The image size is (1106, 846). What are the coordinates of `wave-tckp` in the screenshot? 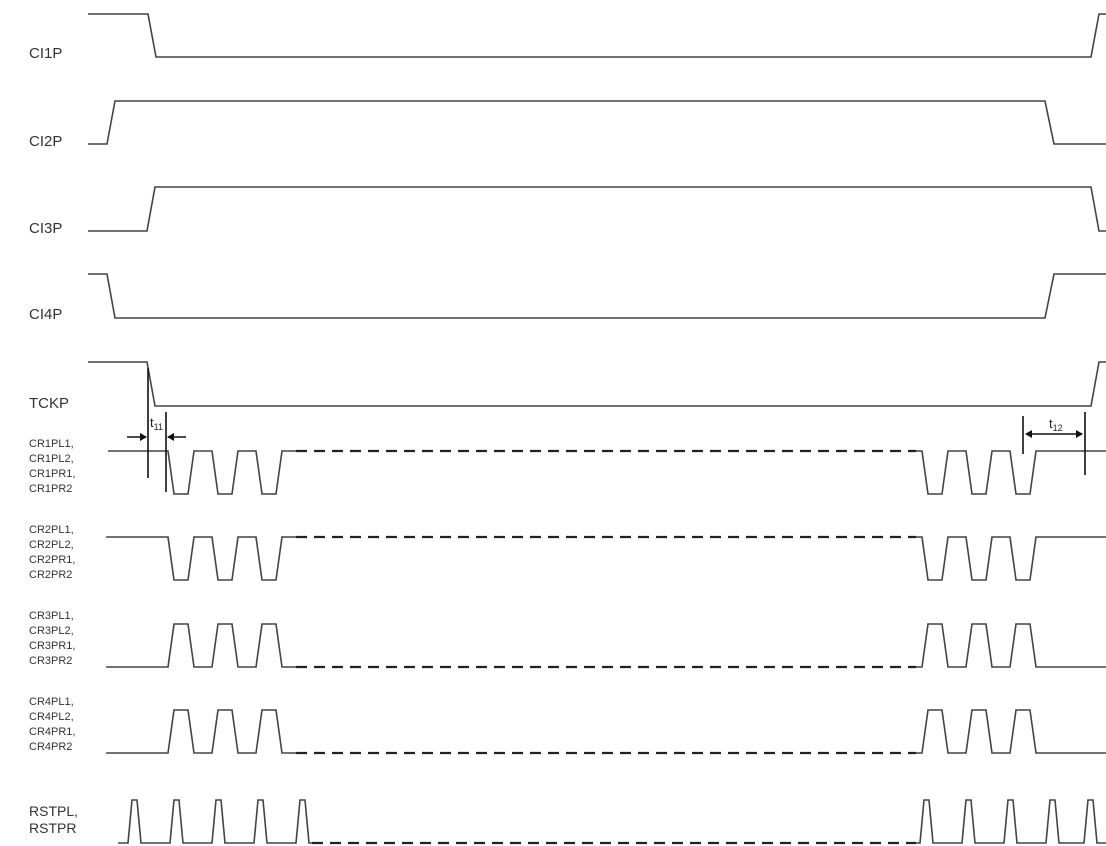 It's located at (597, 384).